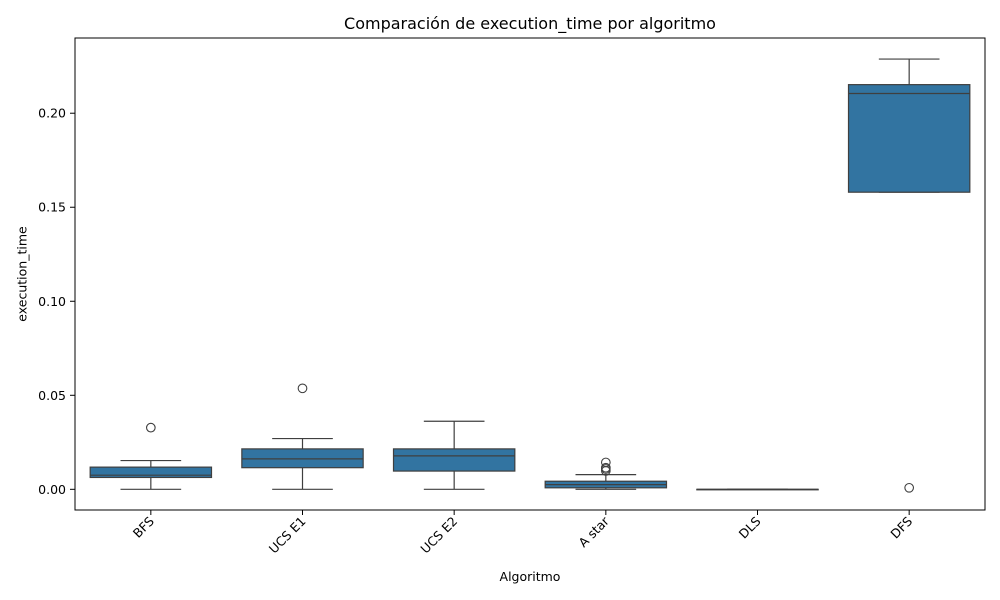  Describe the element at coordinates (438, 535) in the screenshot. I see `x-tick-label: UCS E2` at that location.